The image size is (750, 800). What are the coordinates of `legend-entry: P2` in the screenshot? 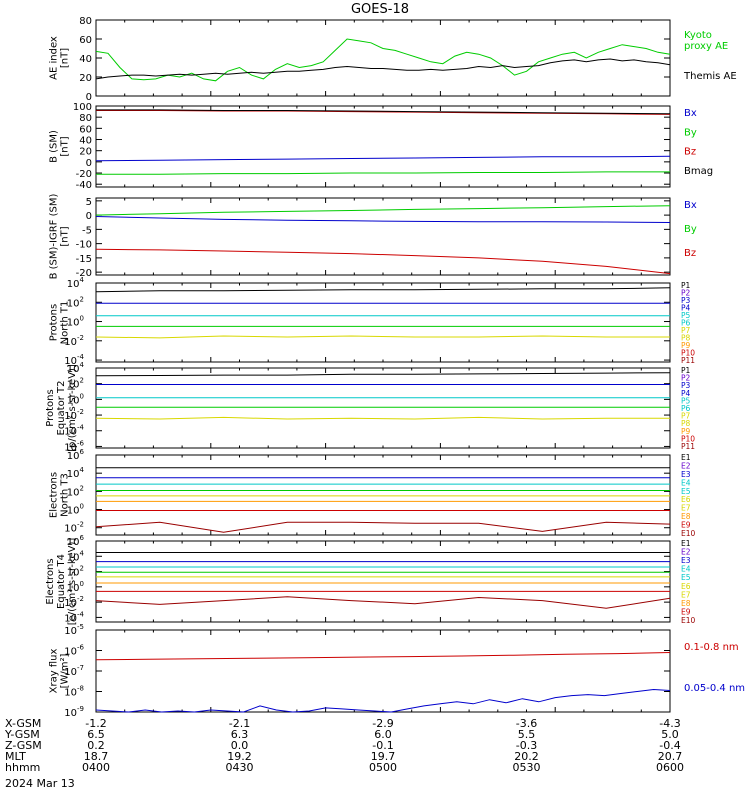 It's located at (686, 293).